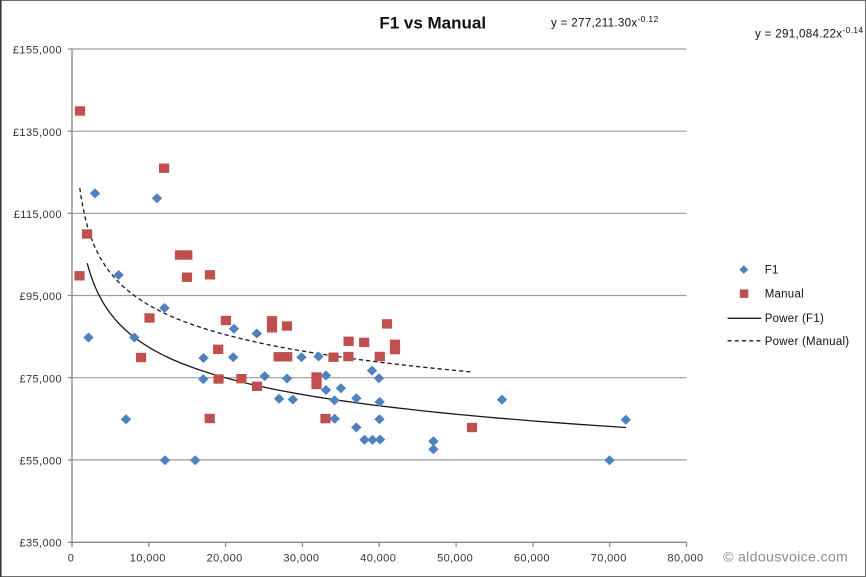  I want to click on svg-text: 40,000, so click(378, 558).